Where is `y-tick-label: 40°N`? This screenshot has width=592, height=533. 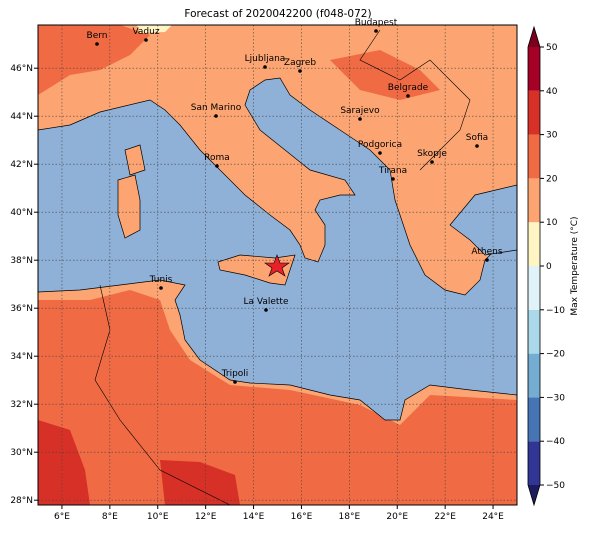
y-tick-label: 40°N is located at coordinates (21, 213).